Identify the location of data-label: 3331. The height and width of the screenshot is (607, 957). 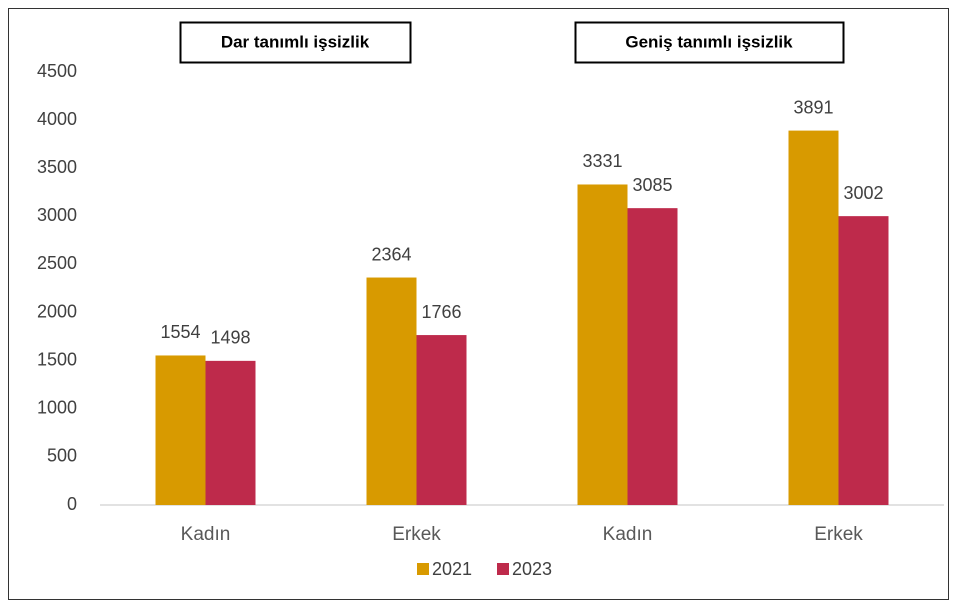
(602, 161).